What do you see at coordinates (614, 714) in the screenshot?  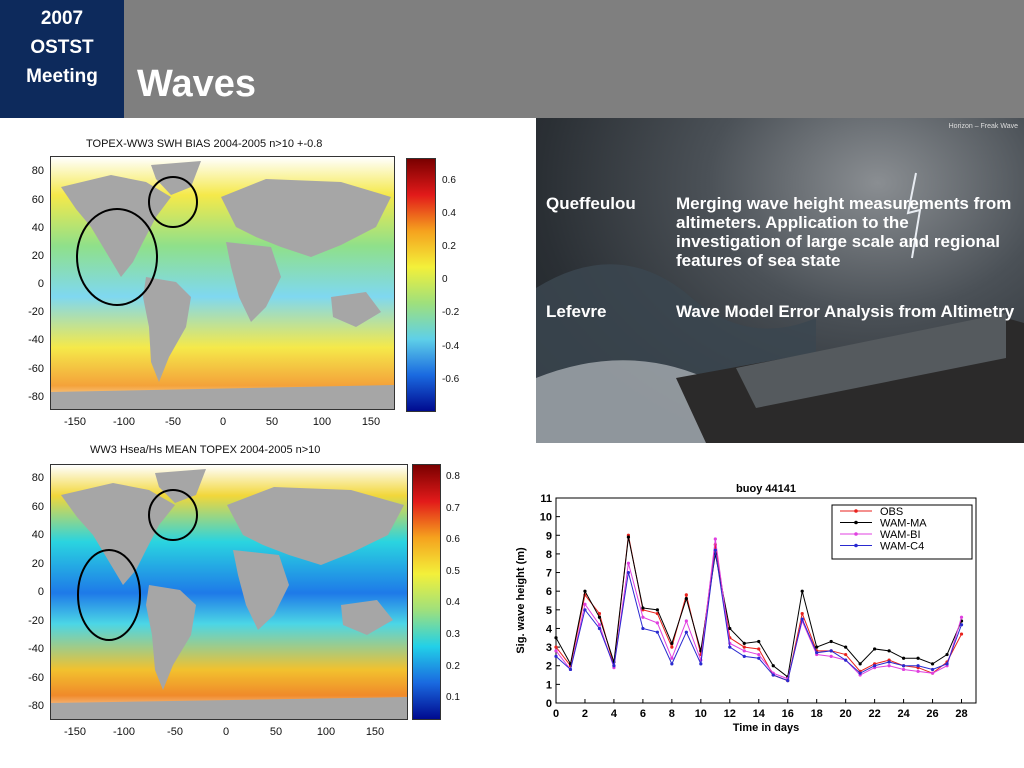 I see `x-tick-label: 4` at bounding box center [614, 714].